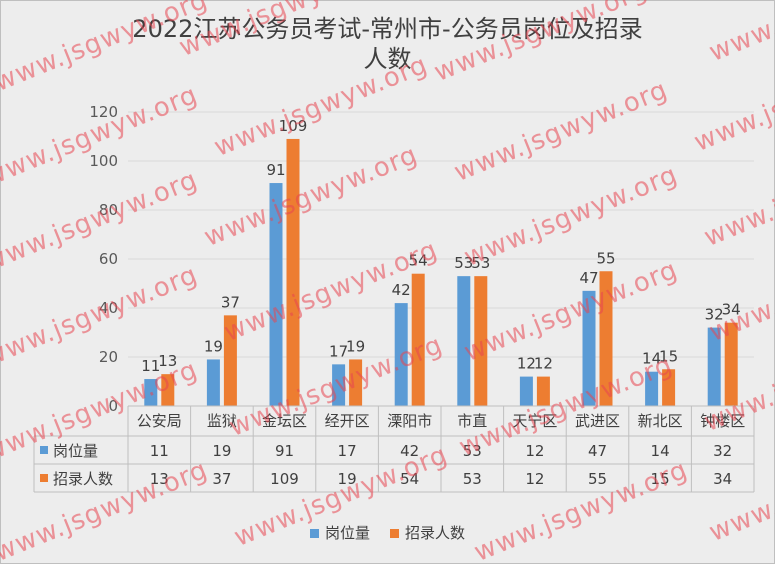 Image resolution: width=775 pixels, height=564 pixels. Describe the element at coordinates (651, 359) in the screenshot. I see `data-label: 14` at that location.